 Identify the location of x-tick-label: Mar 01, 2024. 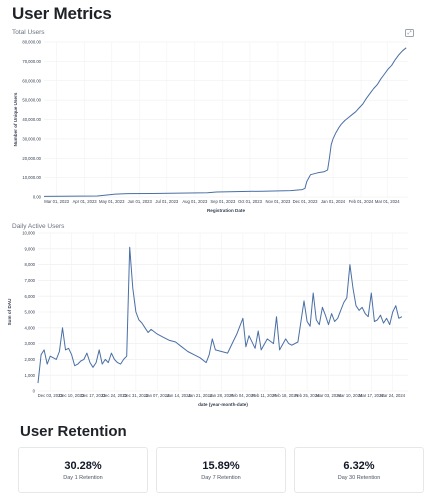
(387, 201).